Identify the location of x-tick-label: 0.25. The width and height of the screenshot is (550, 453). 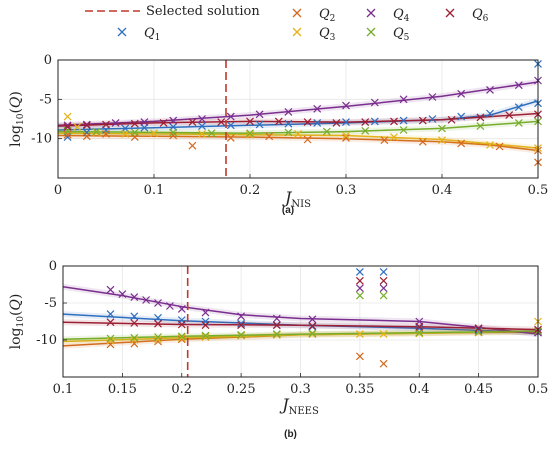
(241, 389).